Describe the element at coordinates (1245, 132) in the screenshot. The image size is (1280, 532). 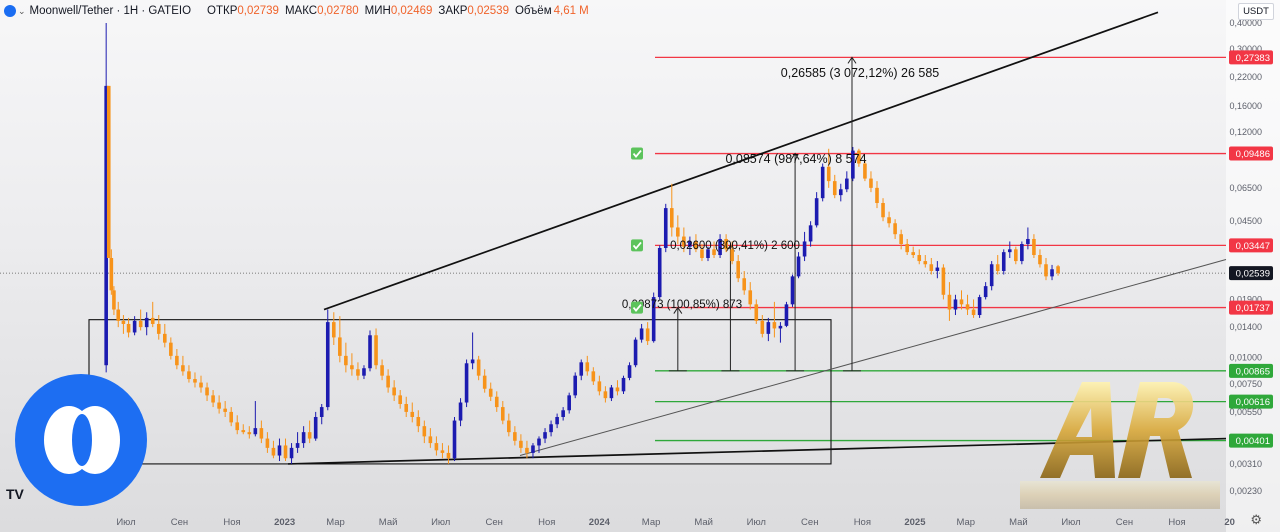
I see `y-tick-label: 0,12000` at that location.